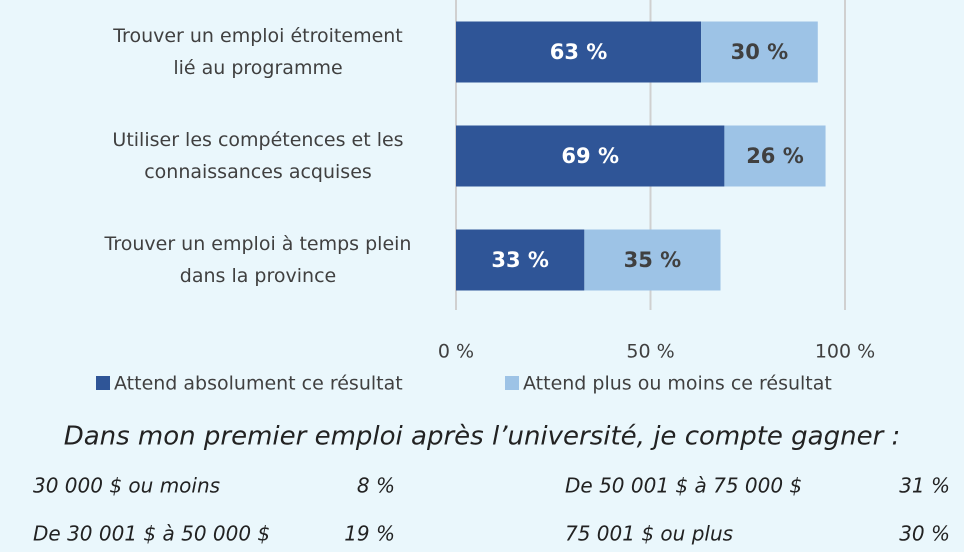  Describe the element at coordinates (376, 486) in the screenshot. I see `income-value: 8 %` at that location.